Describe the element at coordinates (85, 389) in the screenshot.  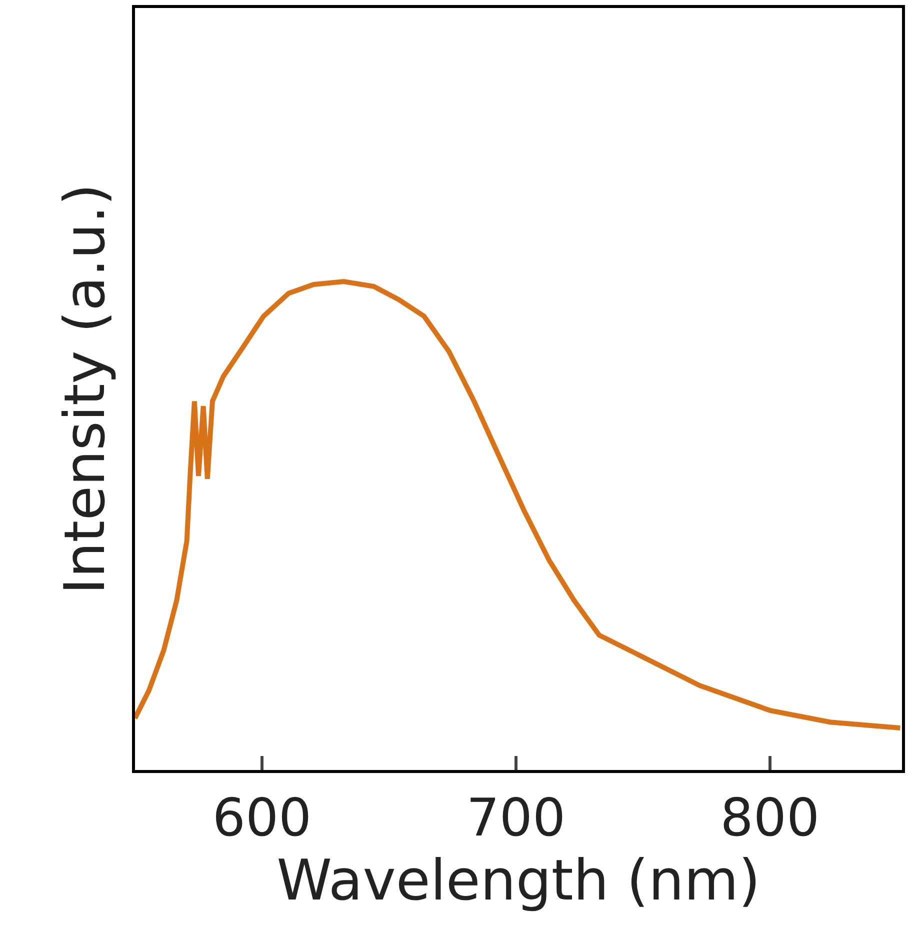
I see `y-axis-title: Intensity (a.u.)` at that location.